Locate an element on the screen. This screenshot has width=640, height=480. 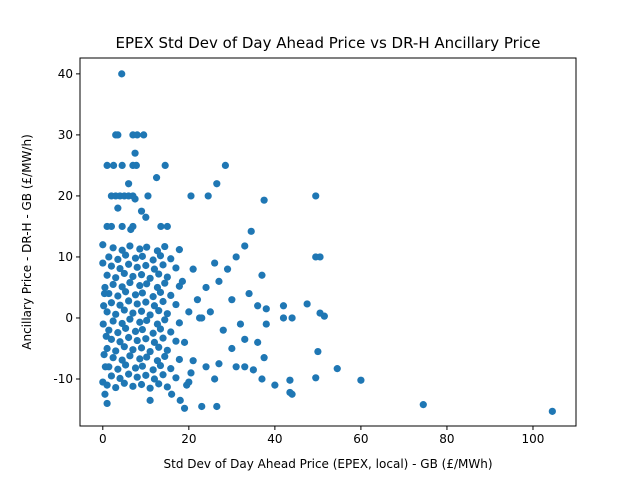
y-tick-label: 40 is located at coordinates (65, 74).